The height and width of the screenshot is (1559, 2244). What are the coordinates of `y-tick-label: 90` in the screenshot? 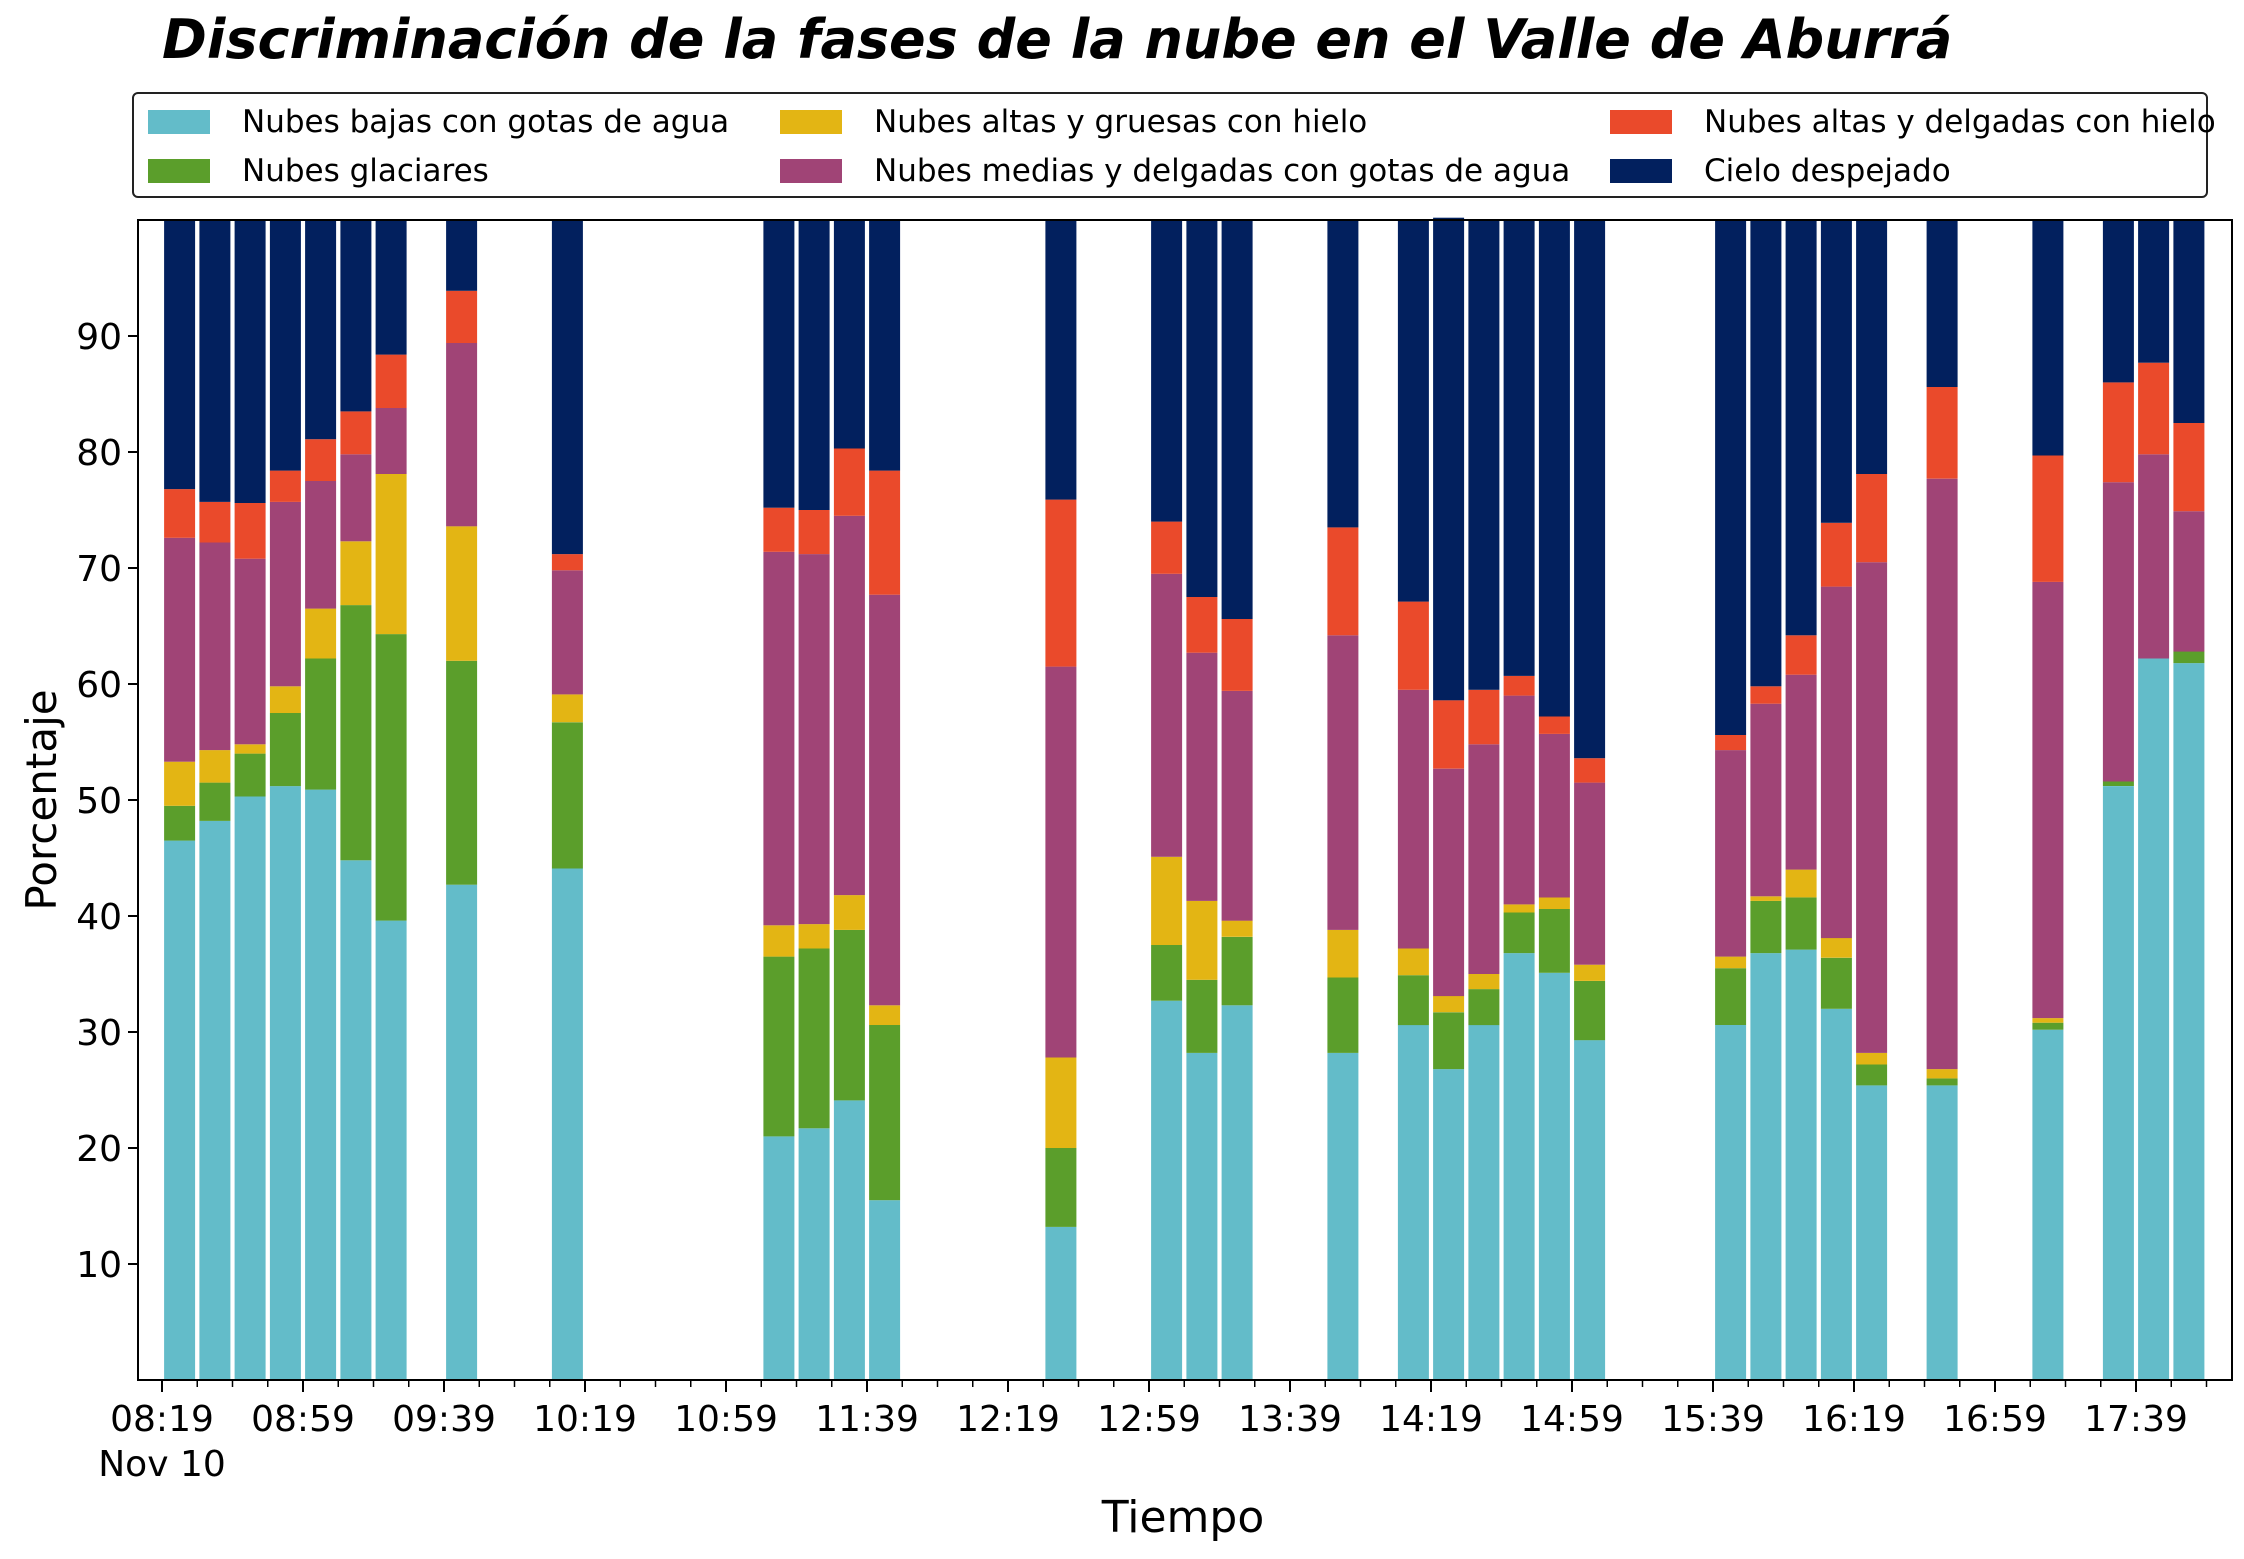 It's located at (99, 337).